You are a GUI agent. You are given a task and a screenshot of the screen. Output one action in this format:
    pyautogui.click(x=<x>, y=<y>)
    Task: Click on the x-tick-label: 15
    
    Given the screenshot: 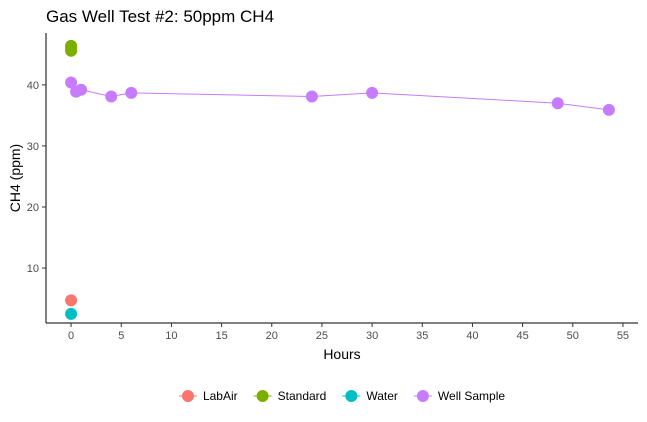 What is the action you would take?
    pyautogui.click(x=221, y=336)
    